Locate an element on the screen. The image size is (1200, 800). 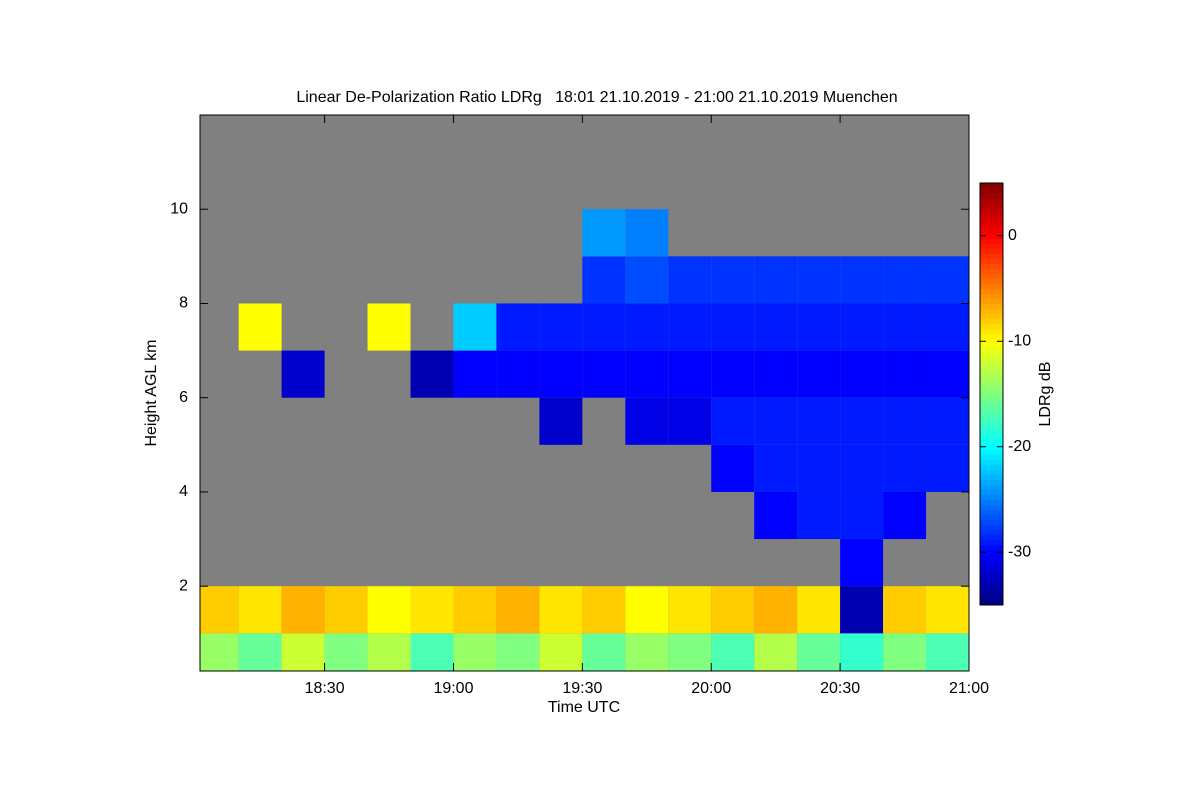
y-tick-label: 10 is located at coordinates (179, 208).